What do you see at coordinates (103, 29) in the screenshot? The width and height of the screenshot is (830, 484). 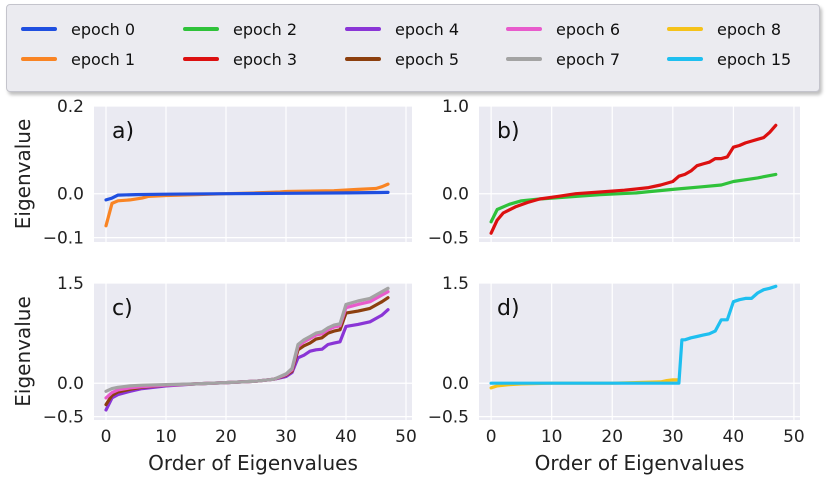 I see `legend-label: epoch 0` at bounding box center [103, 29].